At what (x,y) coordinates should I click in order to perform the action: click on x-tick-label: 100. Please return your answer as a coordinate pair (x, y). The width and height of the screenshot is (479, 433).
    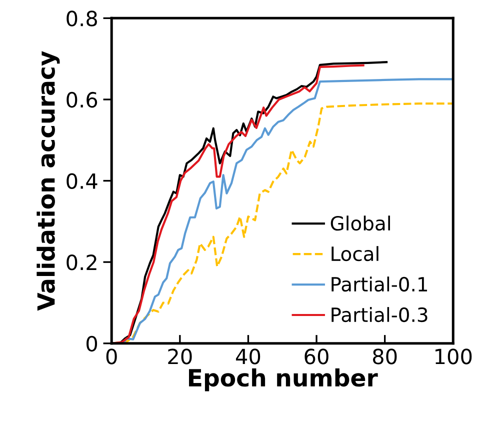
    Looking at the image, I should click on (454, 356).